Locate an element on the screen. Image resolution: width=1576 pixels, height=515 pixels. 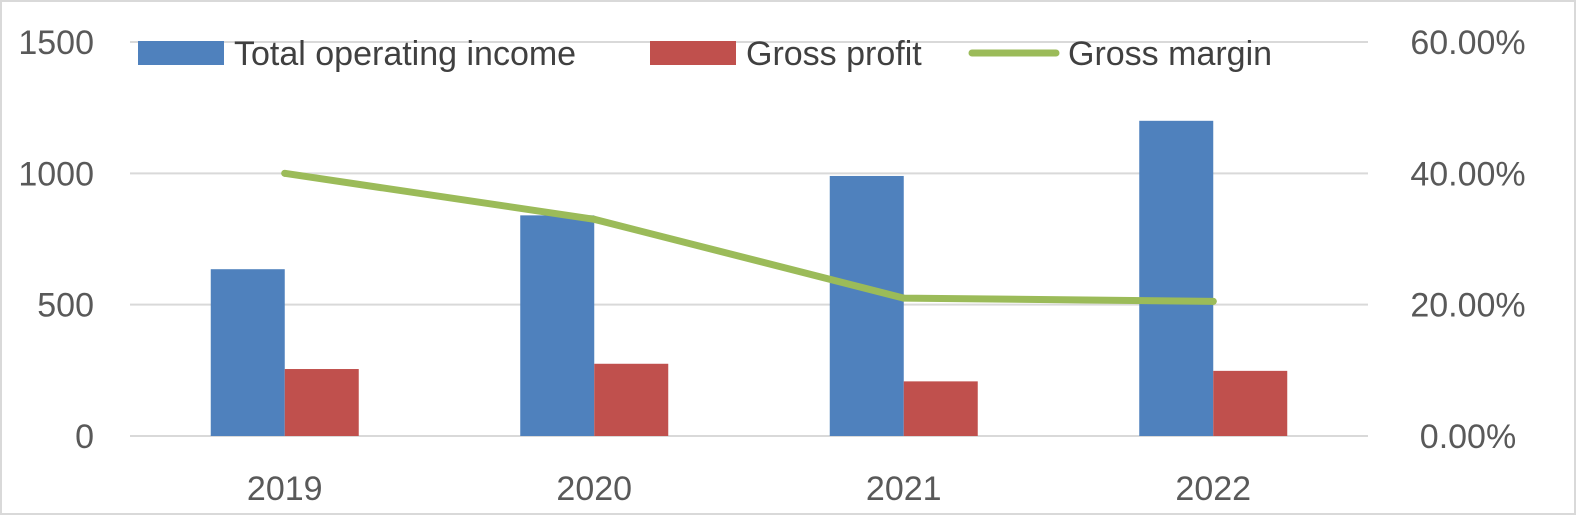
x-tick-label: 2022 is located at coordinates (1213, 489).